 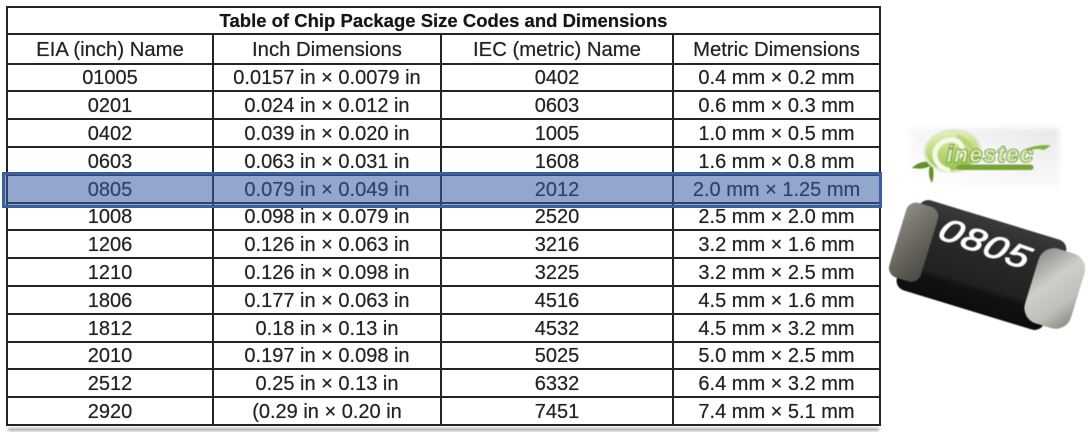 What do you see at coordinates (991, 154) in the screenshot?
I see `svg-text: inestec` at bounding box center [991, 154].